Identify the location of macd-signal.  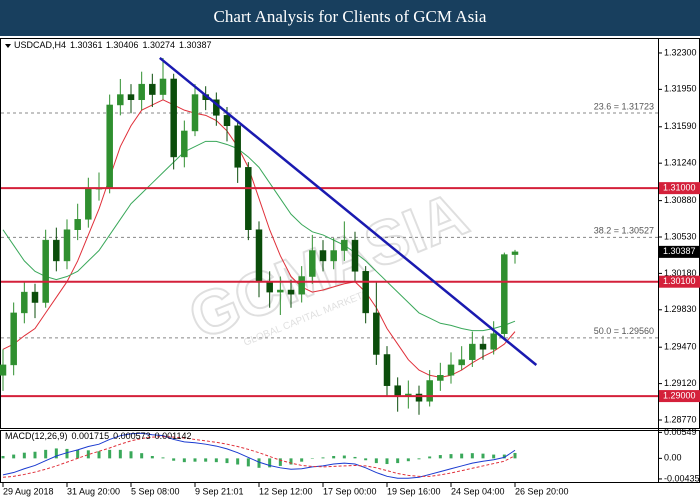
(259, 457).